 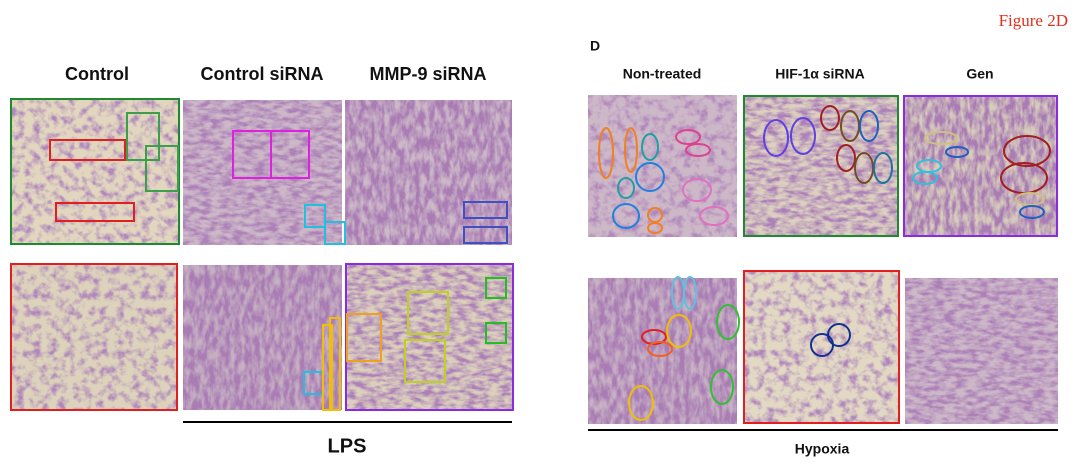 I want to click on column-label: Gen, so click(x=979, y=74).